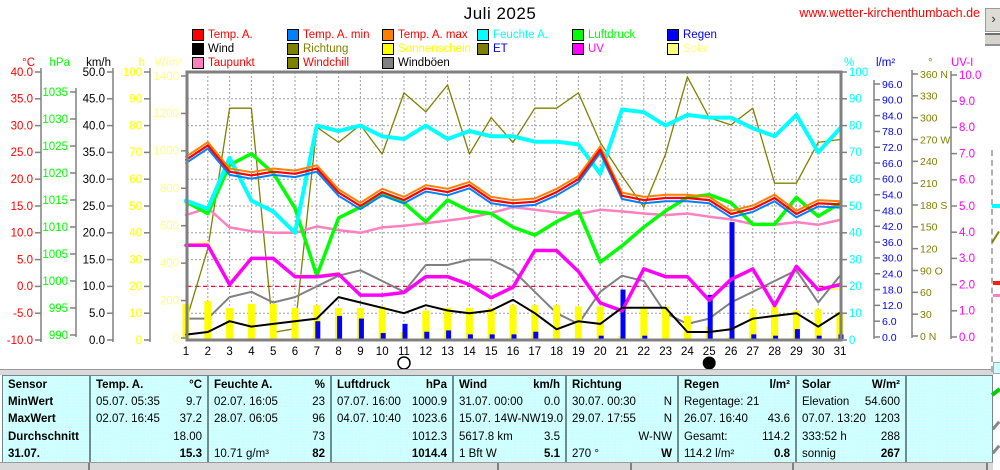  What do you see at coordinates (135, 314) in the screenshot?
I see `axis-label: 10` at bounding box center [135, 314].